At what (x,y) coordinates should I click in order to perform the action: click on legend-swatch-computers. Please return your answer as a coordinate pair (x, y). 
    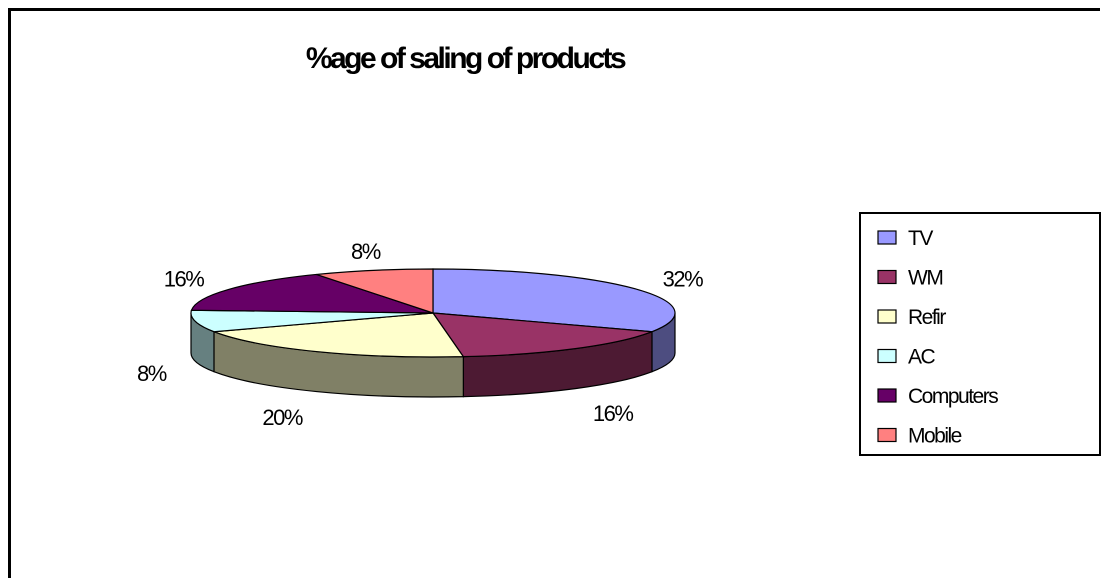
    Looking at the image, I should click on (887, 395).